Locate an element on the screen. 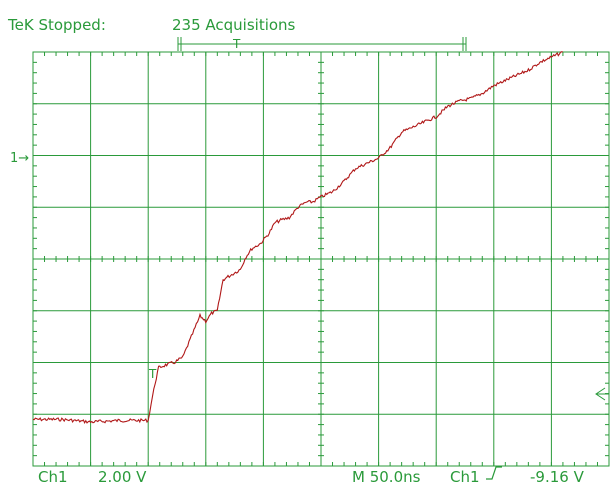  timebase-readout: M 50.0ns is located at coordinates (386, 477).